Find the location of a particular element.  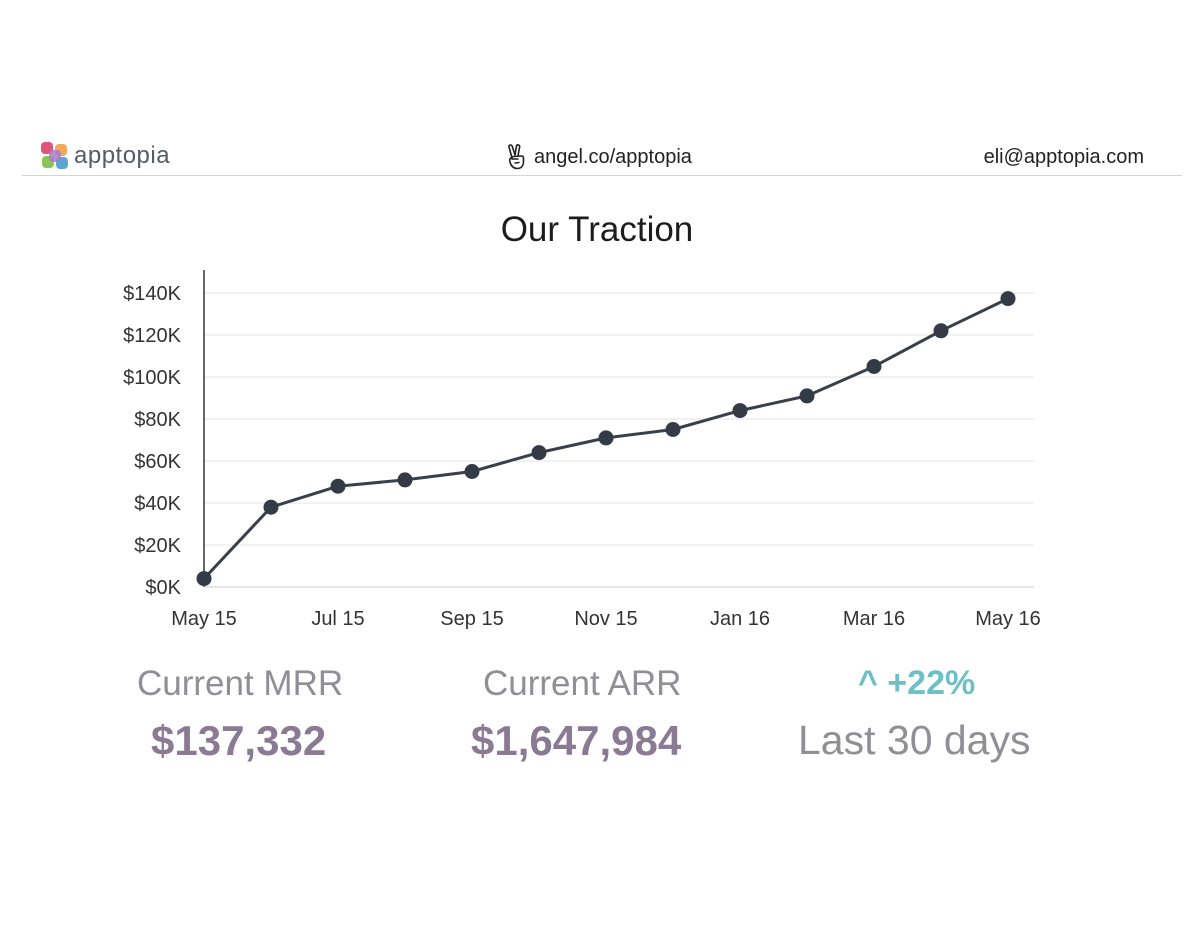

y-tick-label: $40K is located at coordinates (157, 504).